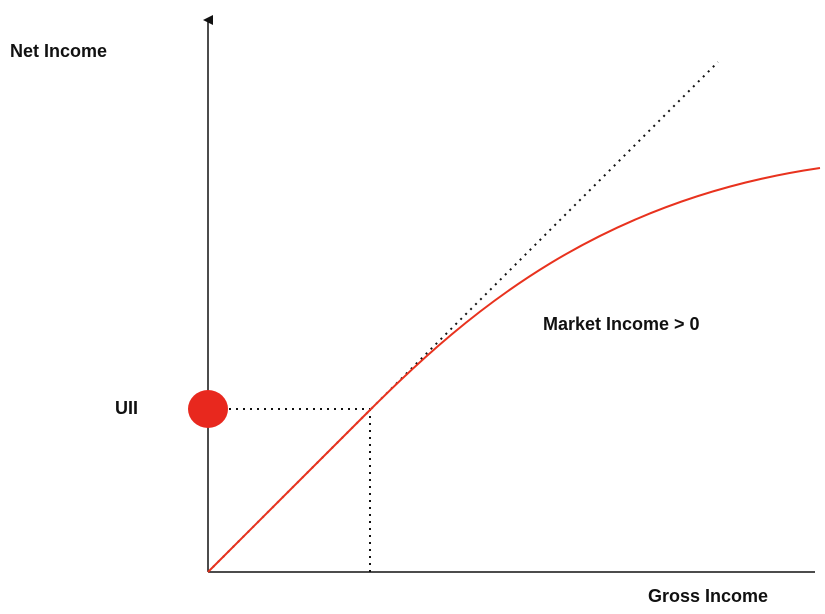 This screenshot has width=825, height=614. Describe the element at coordinates (208, 409) in the screenshot. I see `uii-point` at that location.